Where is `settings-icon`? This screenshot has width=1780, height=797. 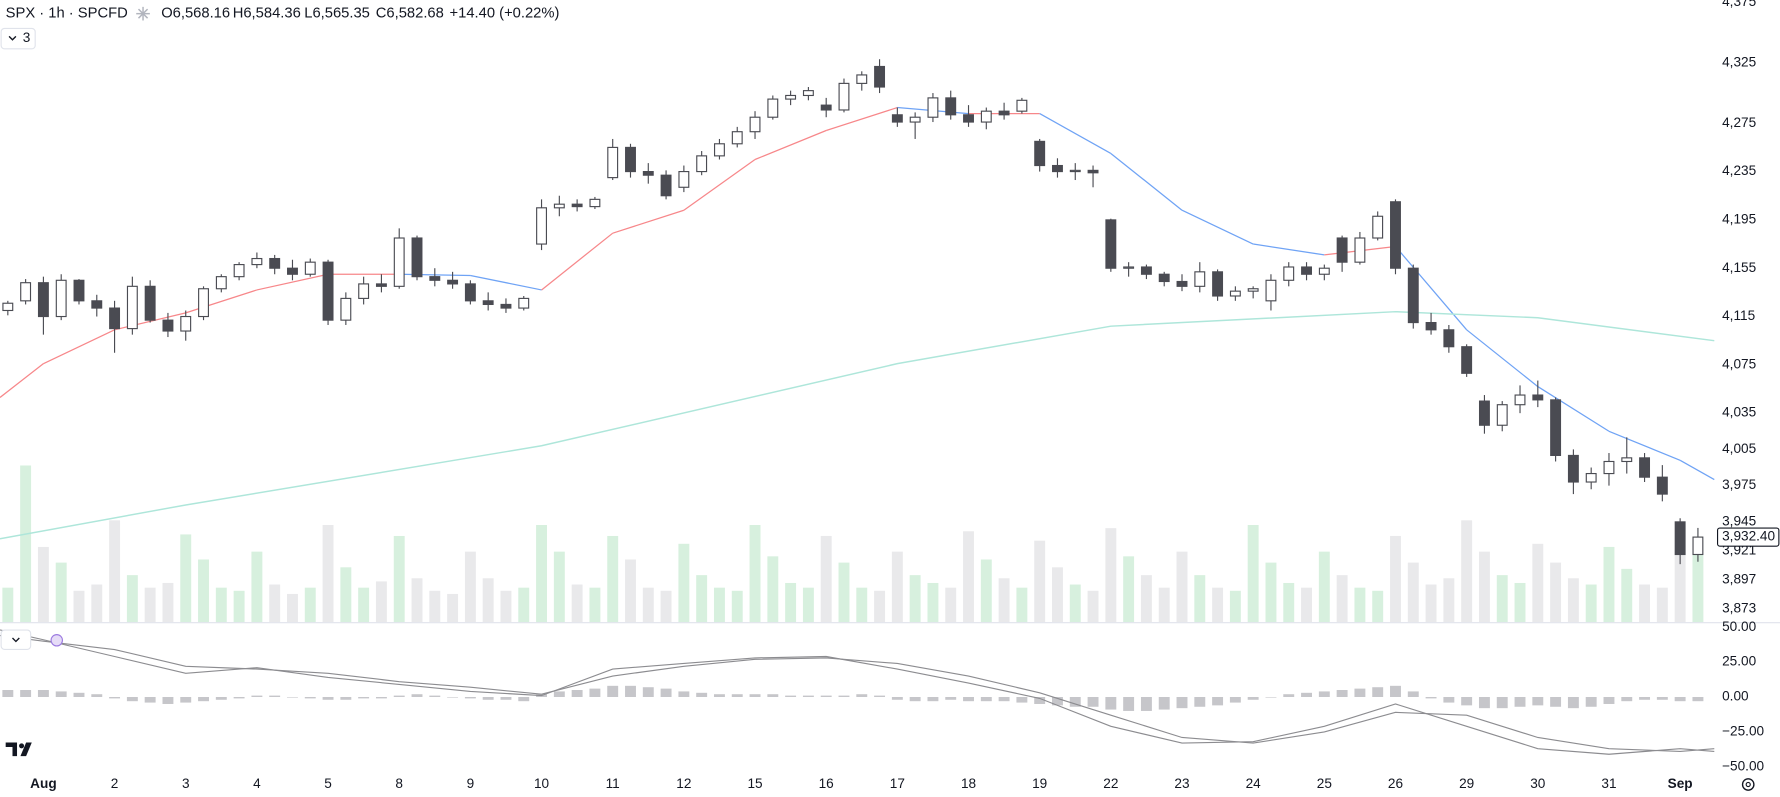 settings-icon is located at coordinates (1748, 784).